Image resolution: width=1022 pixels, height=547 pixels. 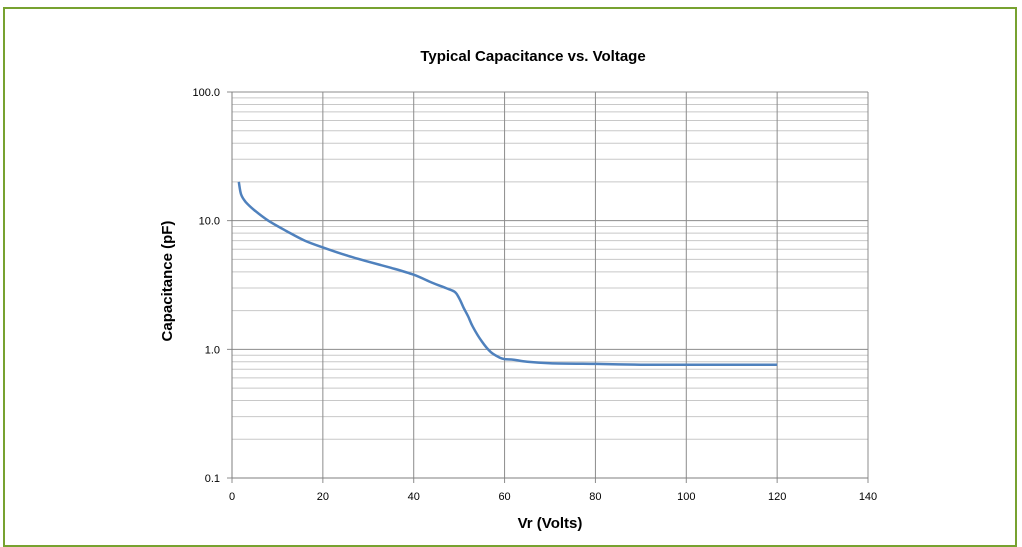 What do you see at coordinates (504, 497) in the screenshot?
I see `x-tick-label: 60` at bounding box center [504, 497].